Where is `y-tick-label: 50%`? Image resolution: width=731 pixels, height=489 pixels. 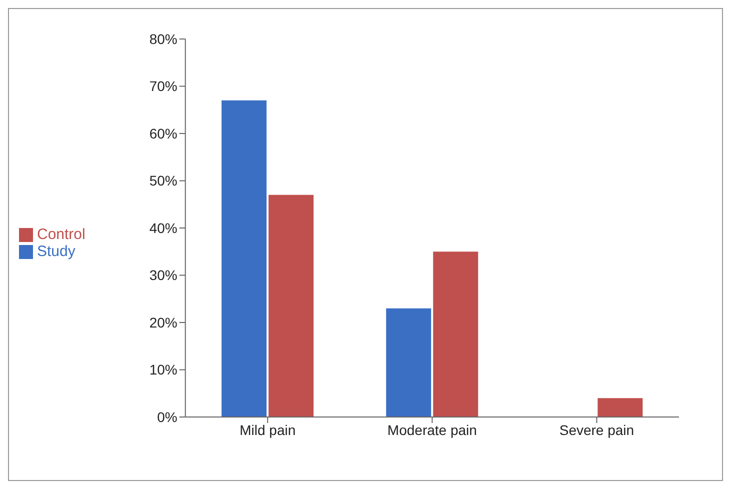
y-tick-label: 50% is located at coordinates (163, 180).